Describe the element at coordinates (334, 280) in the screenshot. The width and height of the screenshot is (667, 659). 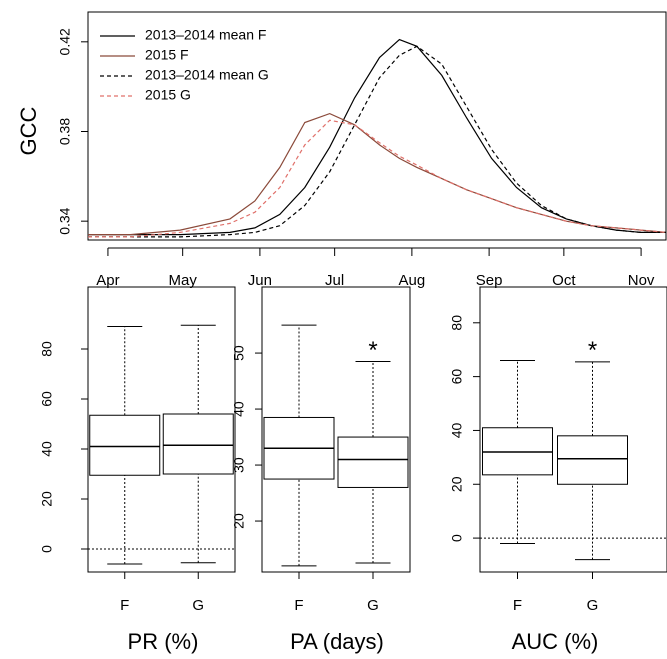
I see `x-tick-label: Jul` at that location.